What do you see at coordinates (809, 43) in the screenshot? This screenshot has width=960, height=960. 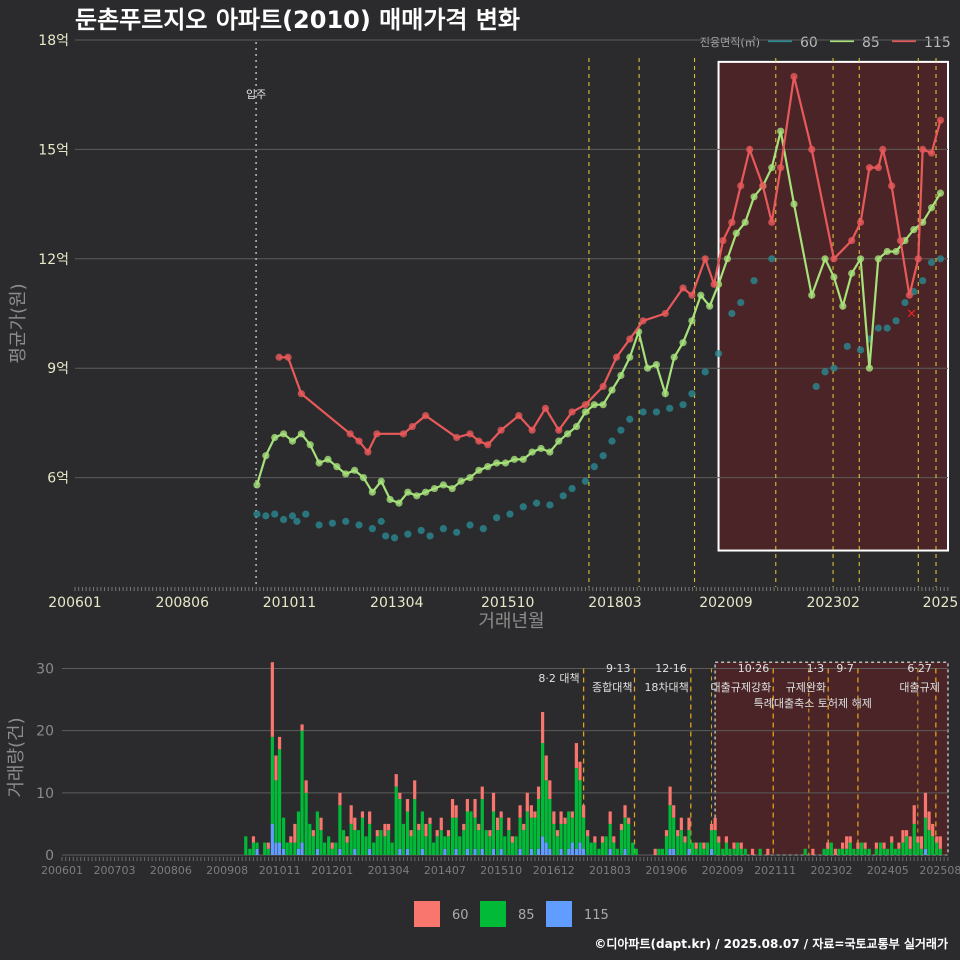 I see `legend-label-60: 60` at bounding box center [809, 43].